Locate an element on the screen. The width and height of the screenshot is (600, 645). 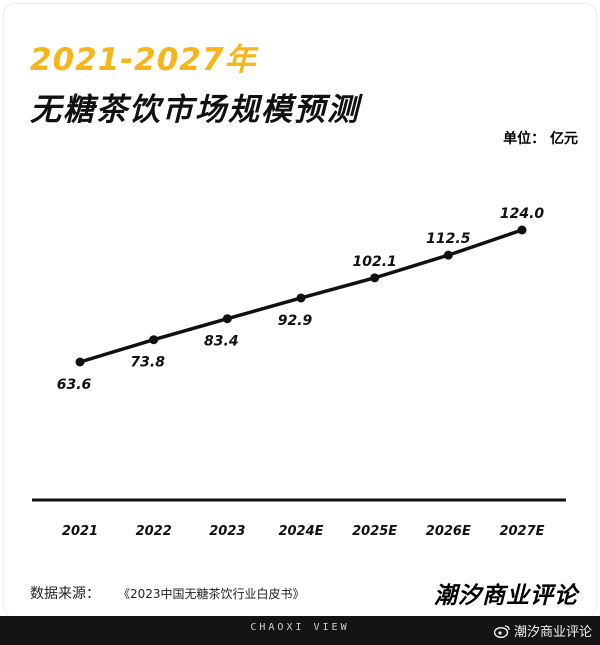
data-label: 102.1 is located at coordinates (375, 262).